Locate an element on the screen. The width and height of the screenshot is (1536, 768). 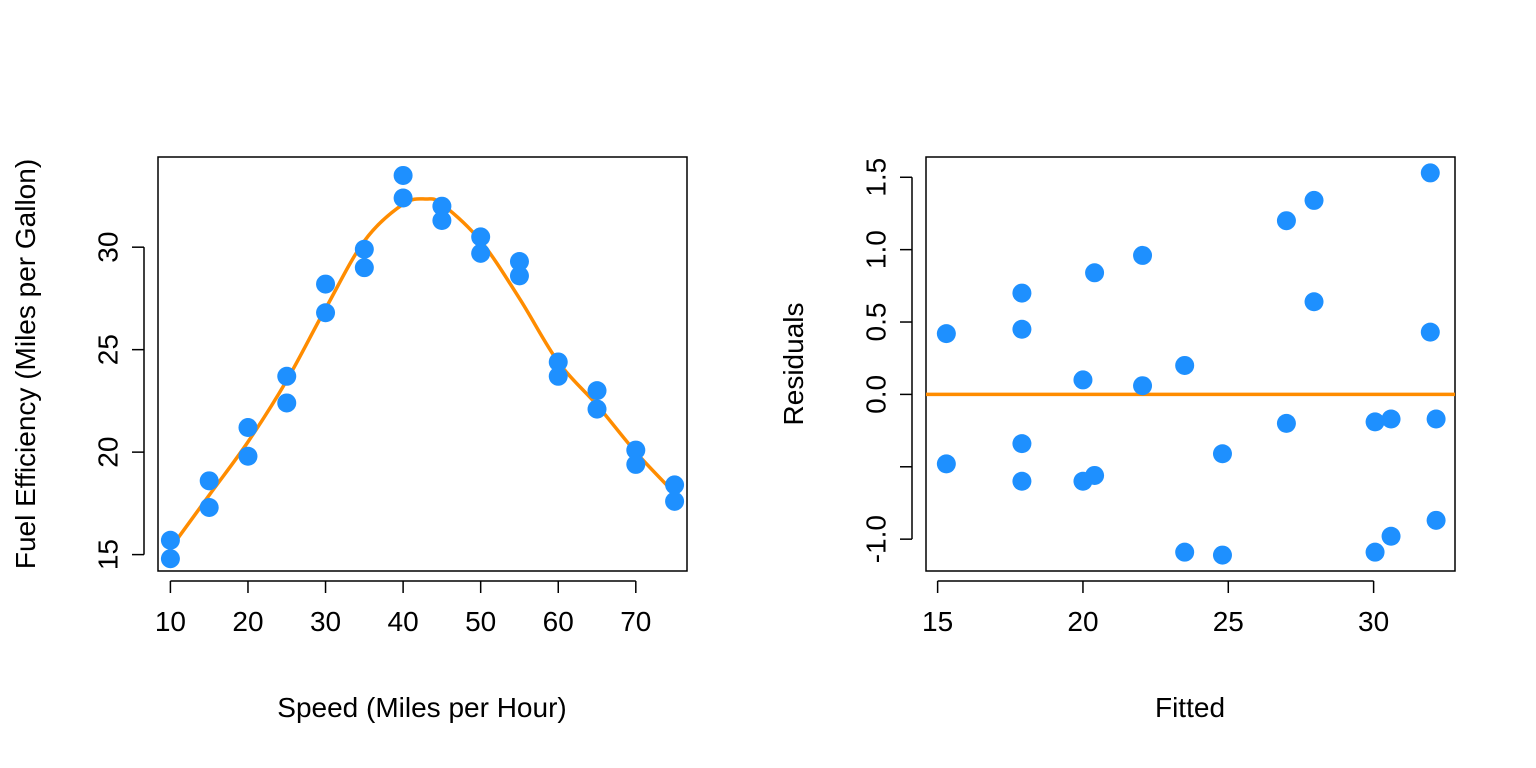
x-axis: 10 20 30 40 50 60 70 is located at coordinates (403, 608).